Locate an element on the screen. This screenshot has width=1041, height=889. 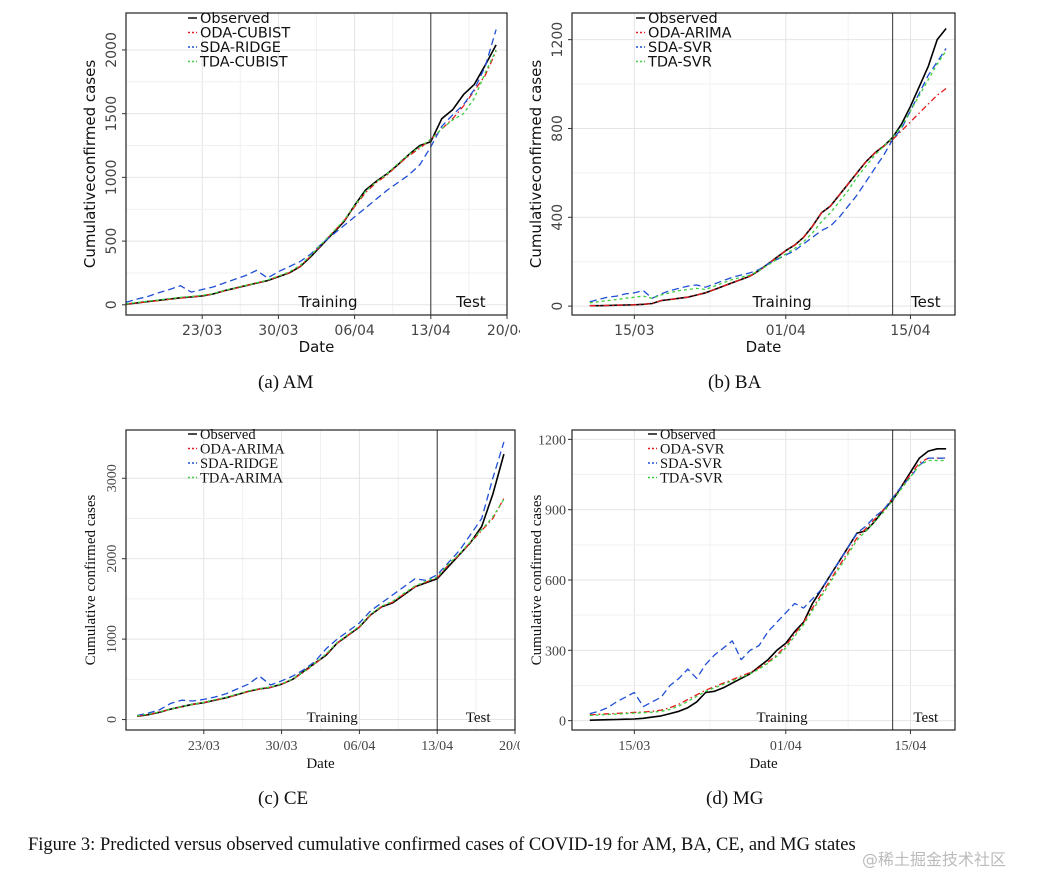
legend-entry: ODA-SVR is located at coordinates (692, 450).